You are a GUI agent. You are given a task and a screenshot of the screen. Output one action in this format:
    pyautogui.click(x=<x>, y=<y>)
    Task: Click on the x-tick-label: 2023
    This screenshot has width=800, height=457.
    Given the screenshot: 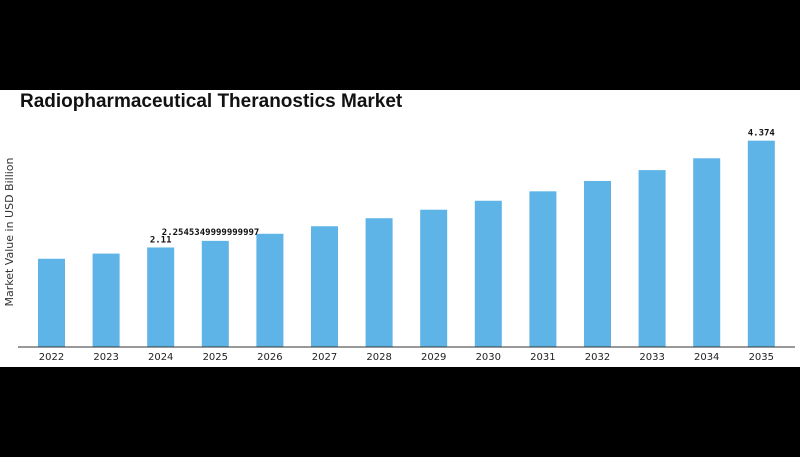 What is the action you would take?
    pyautogui.click(x=105, y=357)
    